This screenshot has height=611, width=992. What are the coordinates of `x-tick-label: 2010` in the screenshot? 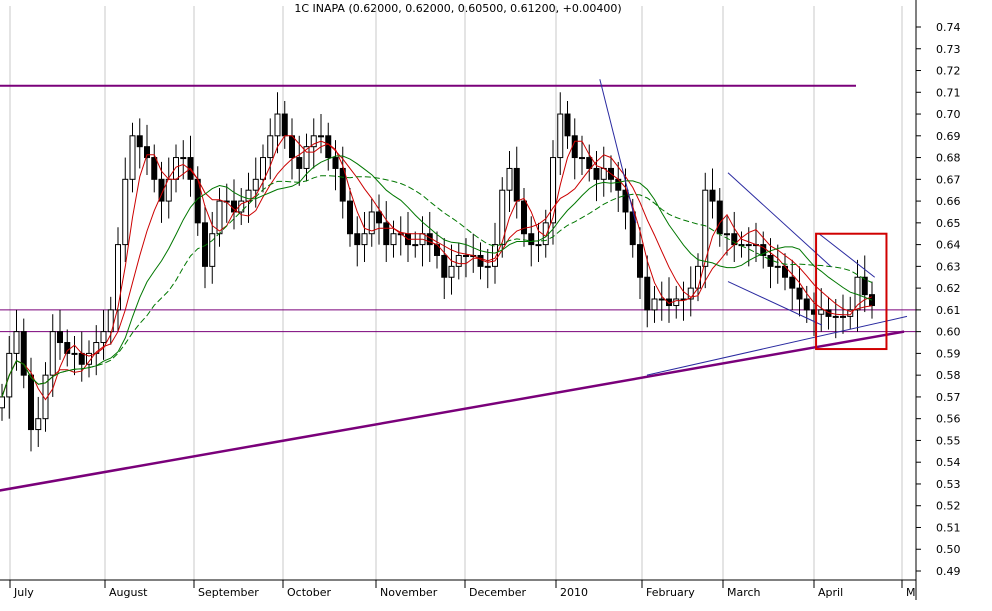 It's located at (574, 592).